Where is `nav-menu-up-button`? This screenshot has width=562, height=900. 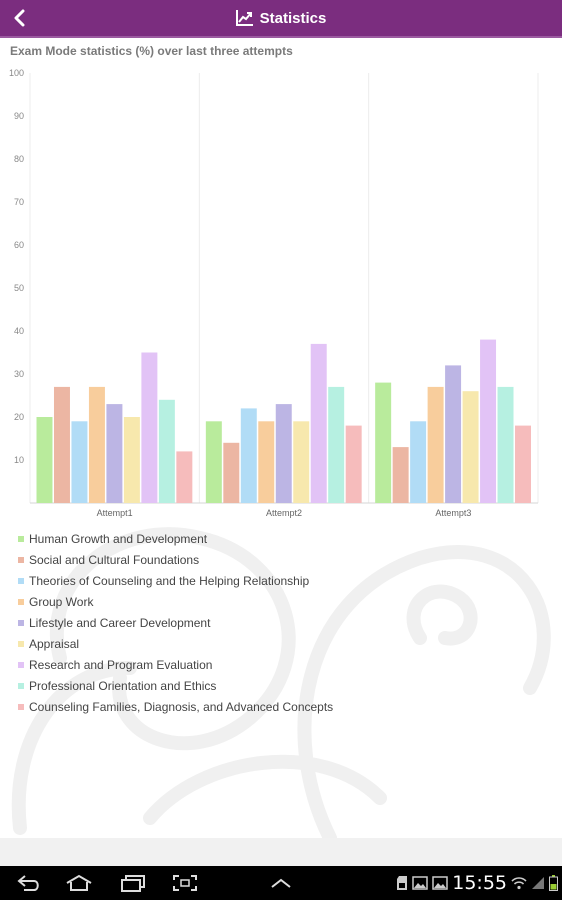 nav-menu-up-button is located at coordinates (281, 883).